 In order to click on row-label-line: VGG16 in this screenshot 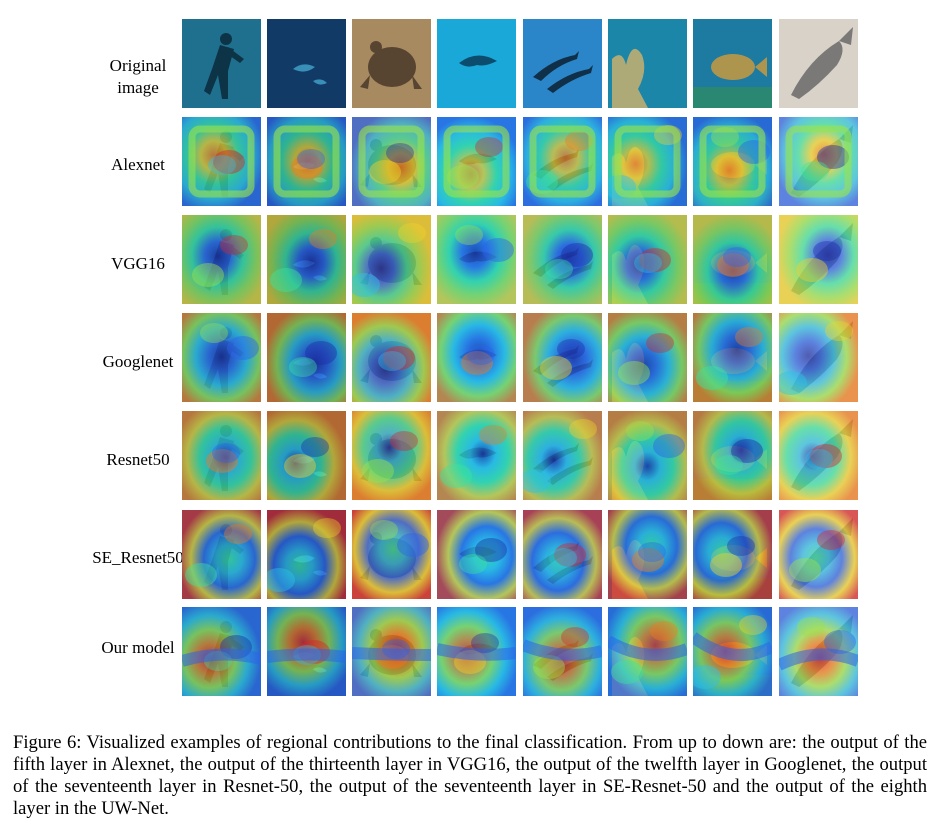, I will do `click(138, 263)`.